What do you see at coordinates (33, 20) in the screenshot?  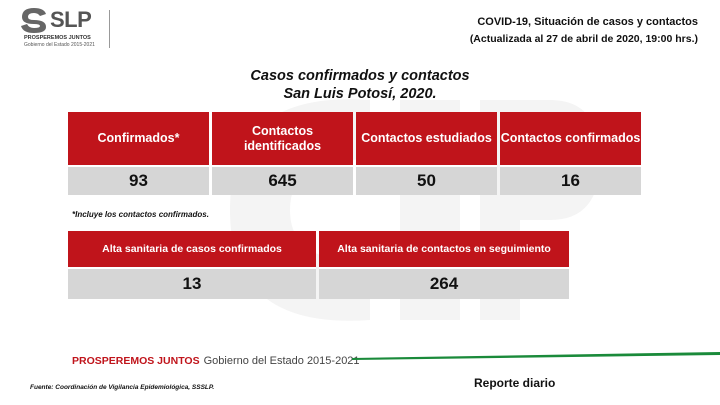 I see `slp-emblem-icon` at bounding box center [33, 20].